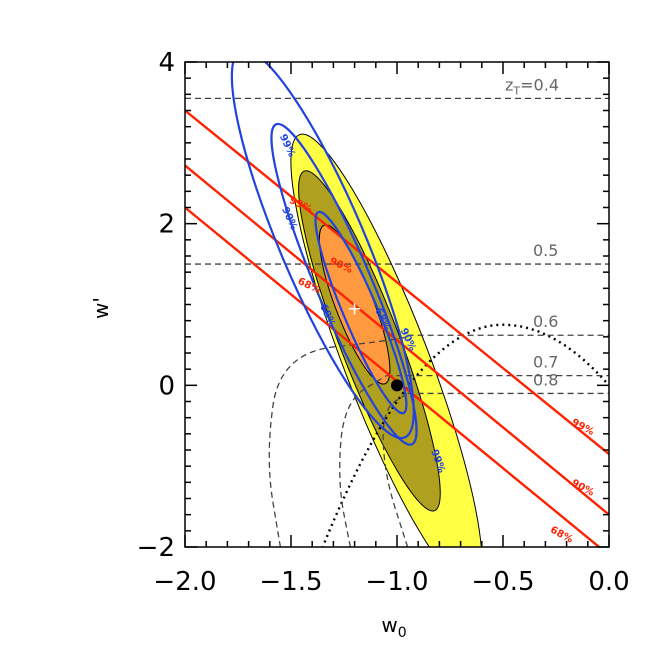 The width and height of the screenshot is (662, 664). I want to click on zt-label-3: 0.7, so click(545, 362).